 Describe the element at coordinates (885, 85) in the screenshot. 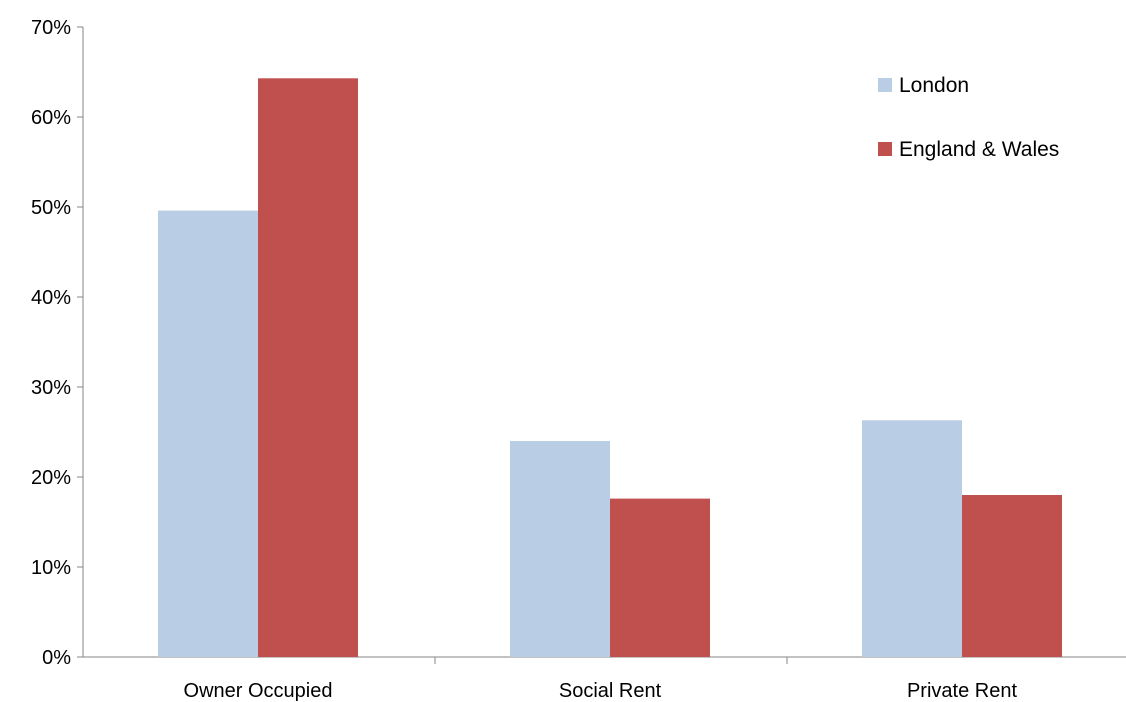

I see `legend-item-london-swatch` at that location.